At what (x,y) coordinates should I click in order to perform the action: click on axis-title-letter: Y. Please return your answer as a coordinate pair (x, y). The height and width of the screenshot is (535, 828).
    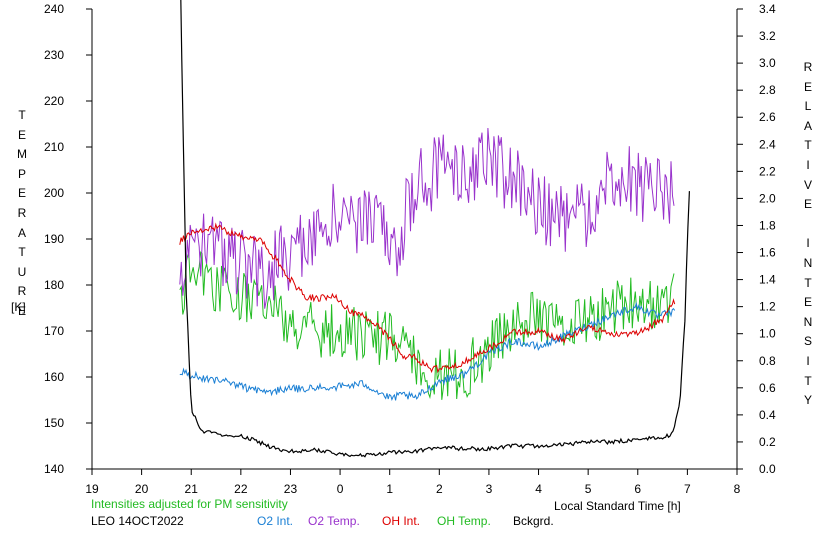
    Looking at the image, I should click on (807, 400).